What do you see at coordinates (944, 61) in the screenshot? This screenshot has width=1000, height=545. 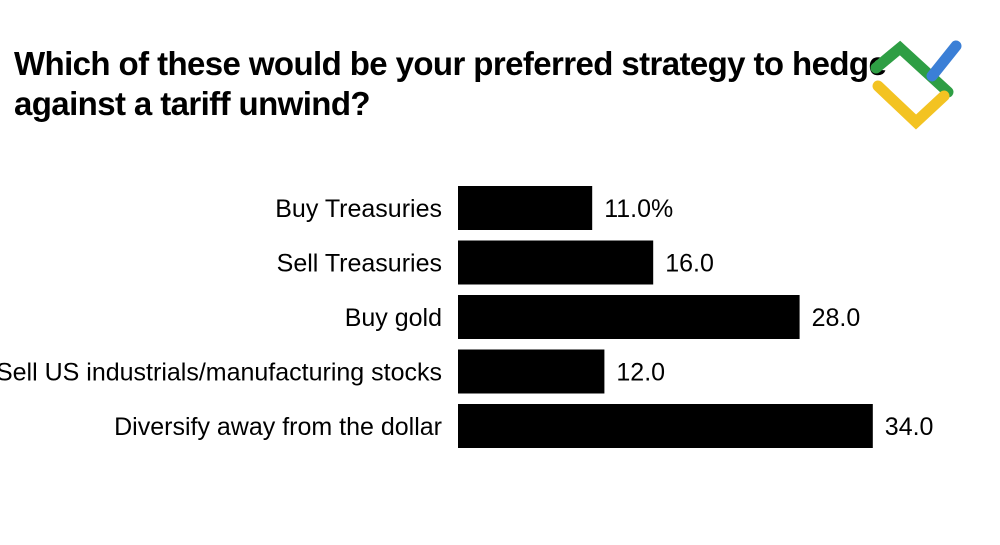 I see `logo-blue-stroke` at bounding box center [944, 61].